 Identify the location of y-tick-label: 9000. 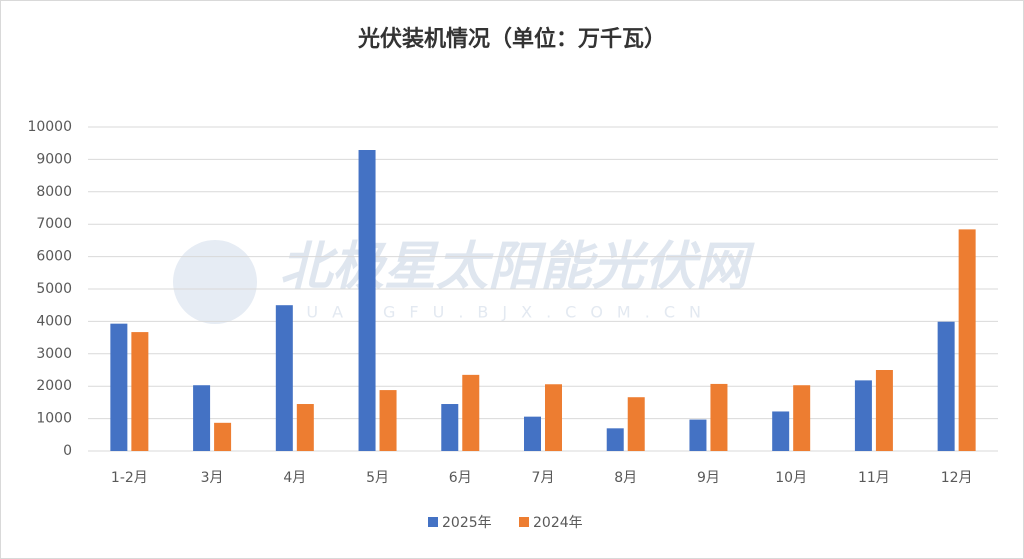
(54, 159).